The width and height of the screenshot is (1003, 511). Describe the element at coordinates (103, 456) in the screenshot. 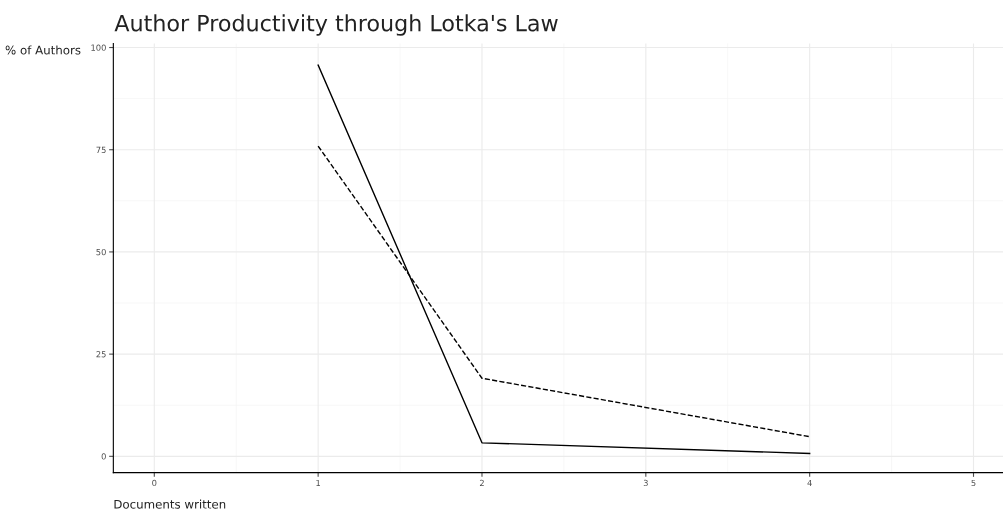

I see `y-tick-label: 0` at that location.